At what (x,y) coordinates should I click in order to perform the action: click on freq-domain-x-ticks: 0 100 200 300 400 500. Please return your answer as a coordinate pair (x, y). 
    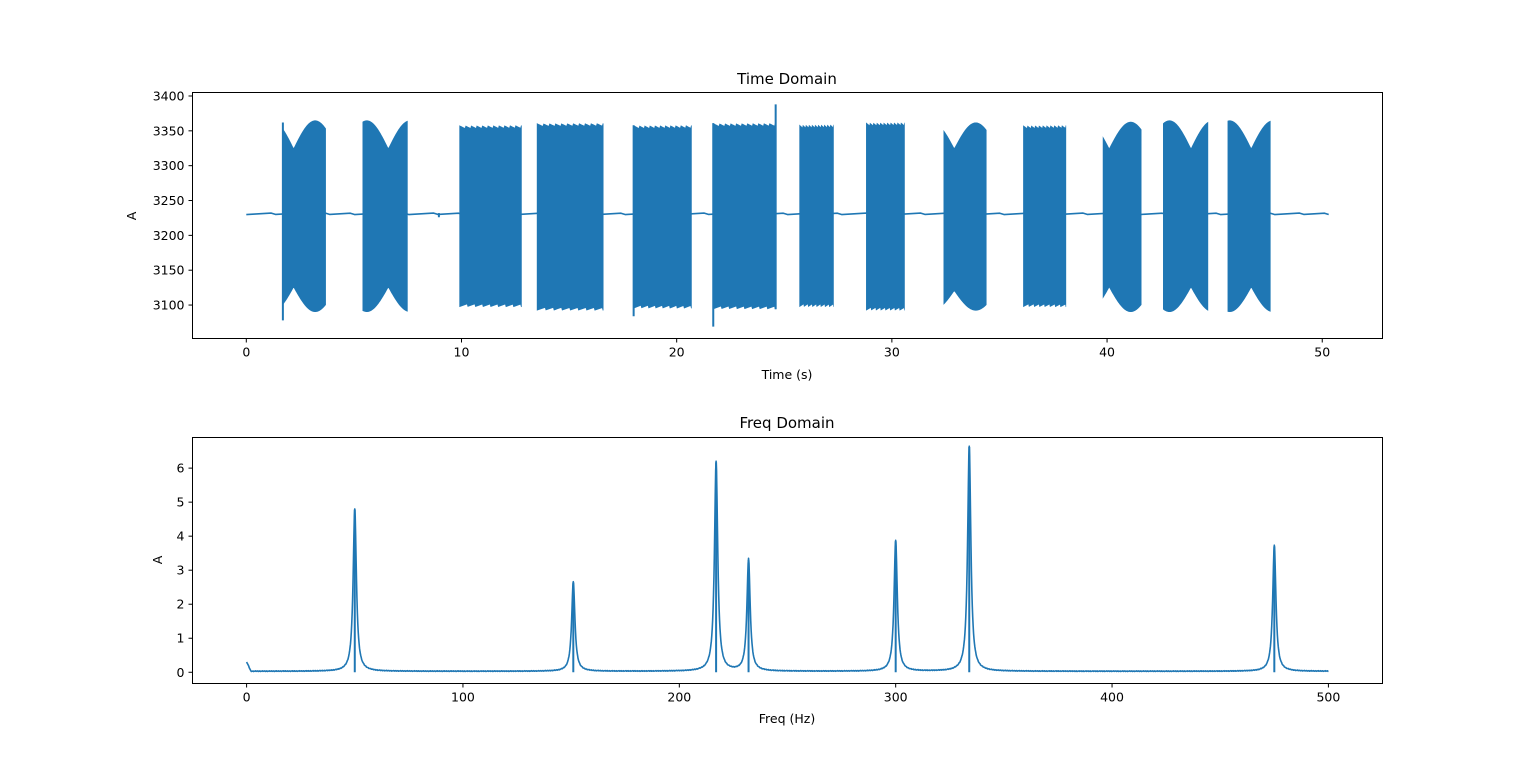
    Looking at the image, I should click on (791, 694).